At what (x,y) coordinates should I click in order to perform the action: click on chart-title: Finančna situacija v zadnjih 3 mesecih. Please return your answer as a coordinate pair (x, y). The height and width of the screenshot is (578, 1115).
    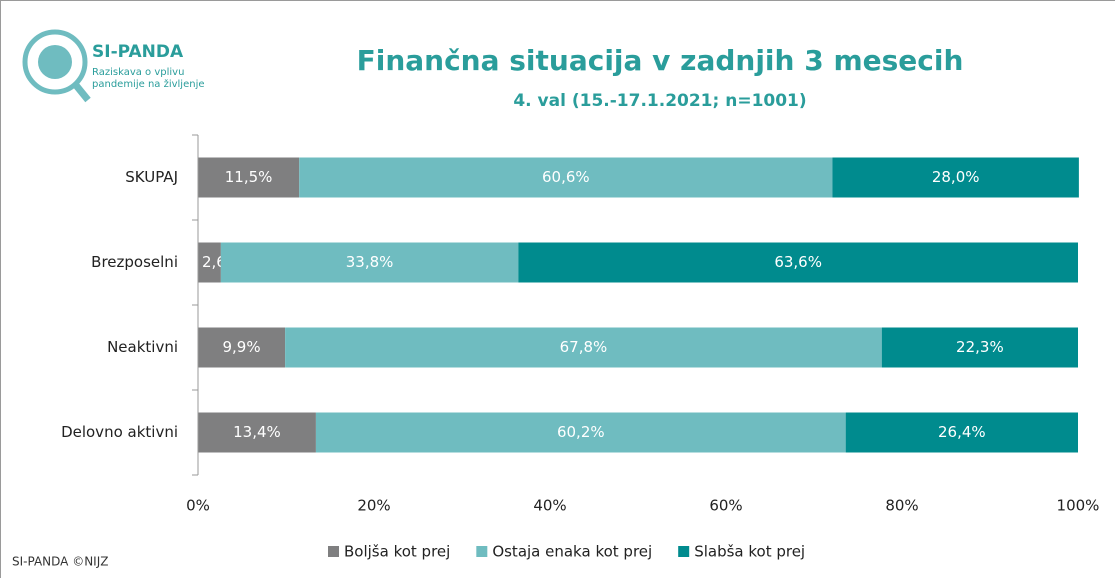
    Looking at the image, I should click on (660, 60).